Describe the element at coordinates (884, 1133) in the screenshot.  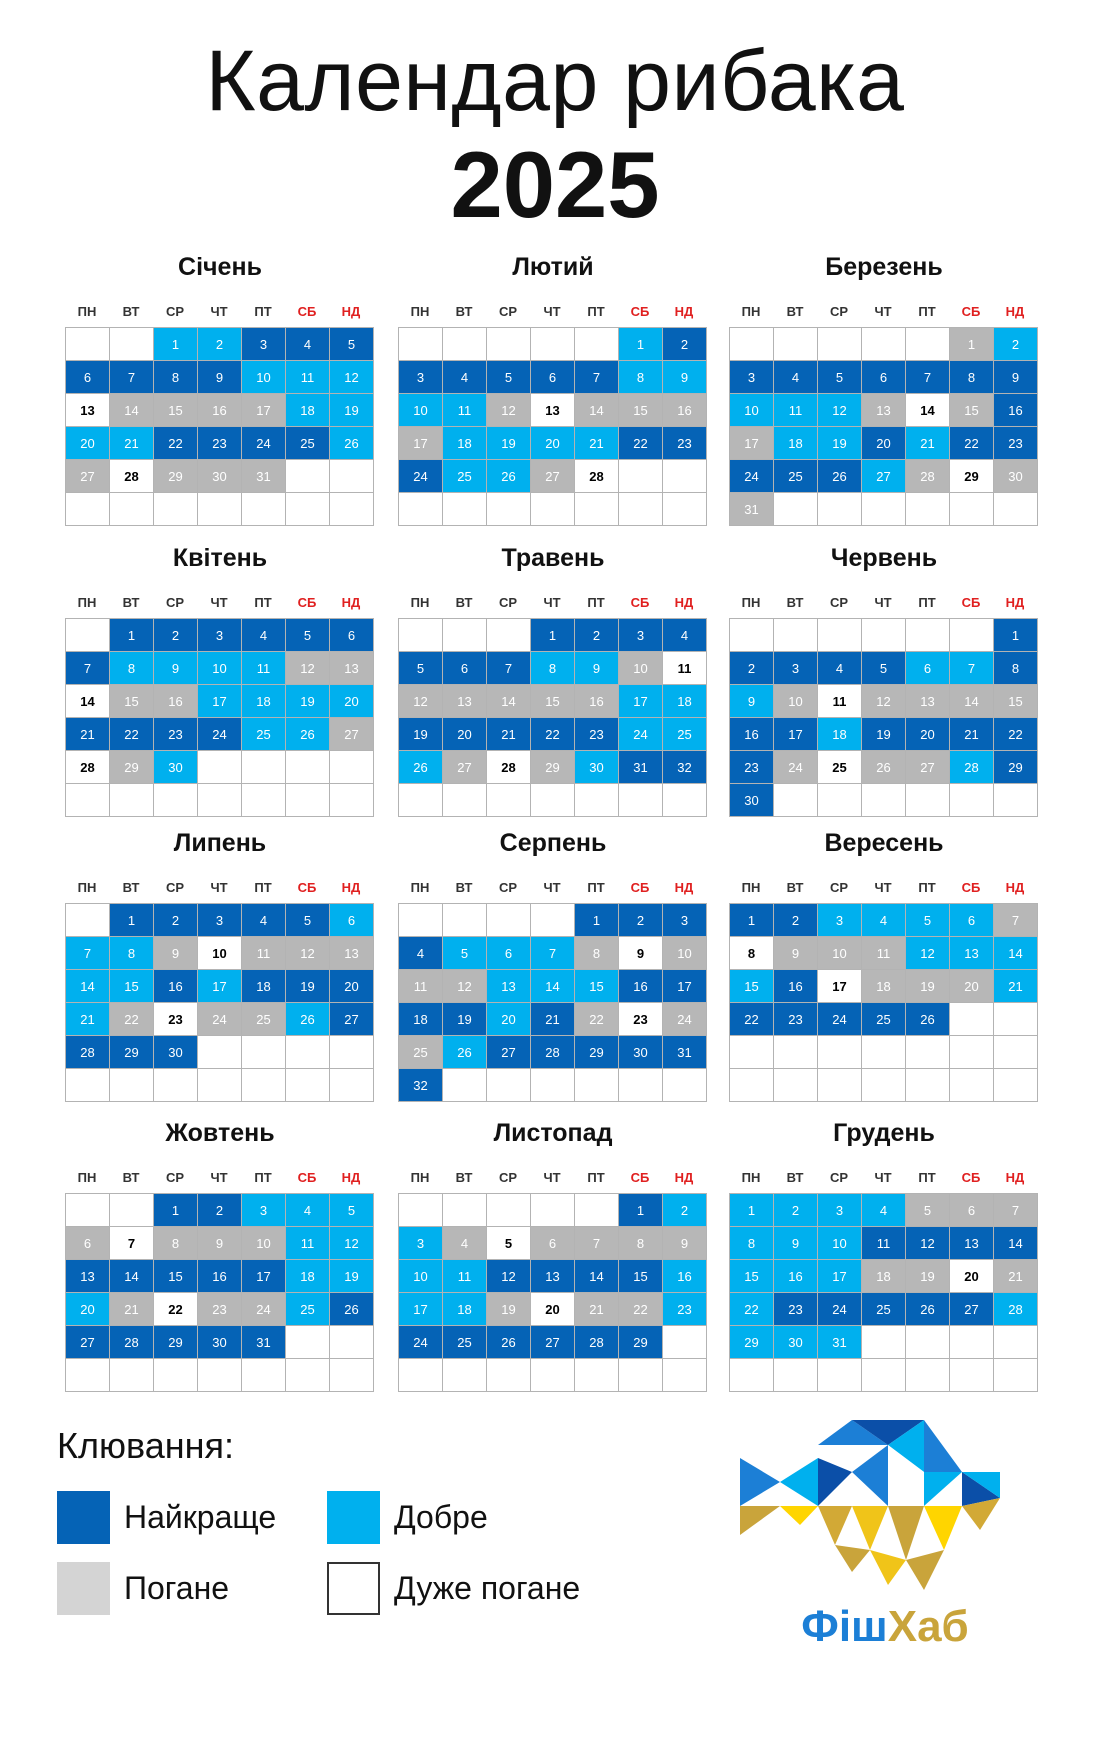
I see `month-name: Грудень` at that location.